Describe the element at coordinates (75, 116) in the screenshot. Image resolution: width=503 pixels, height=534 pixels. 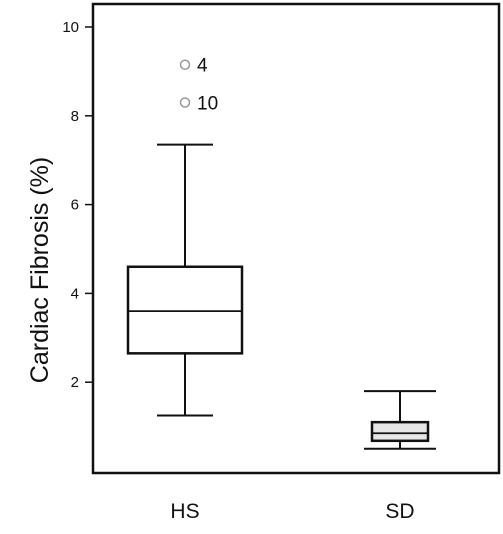
I see `y-tick-label: 8` at that location.